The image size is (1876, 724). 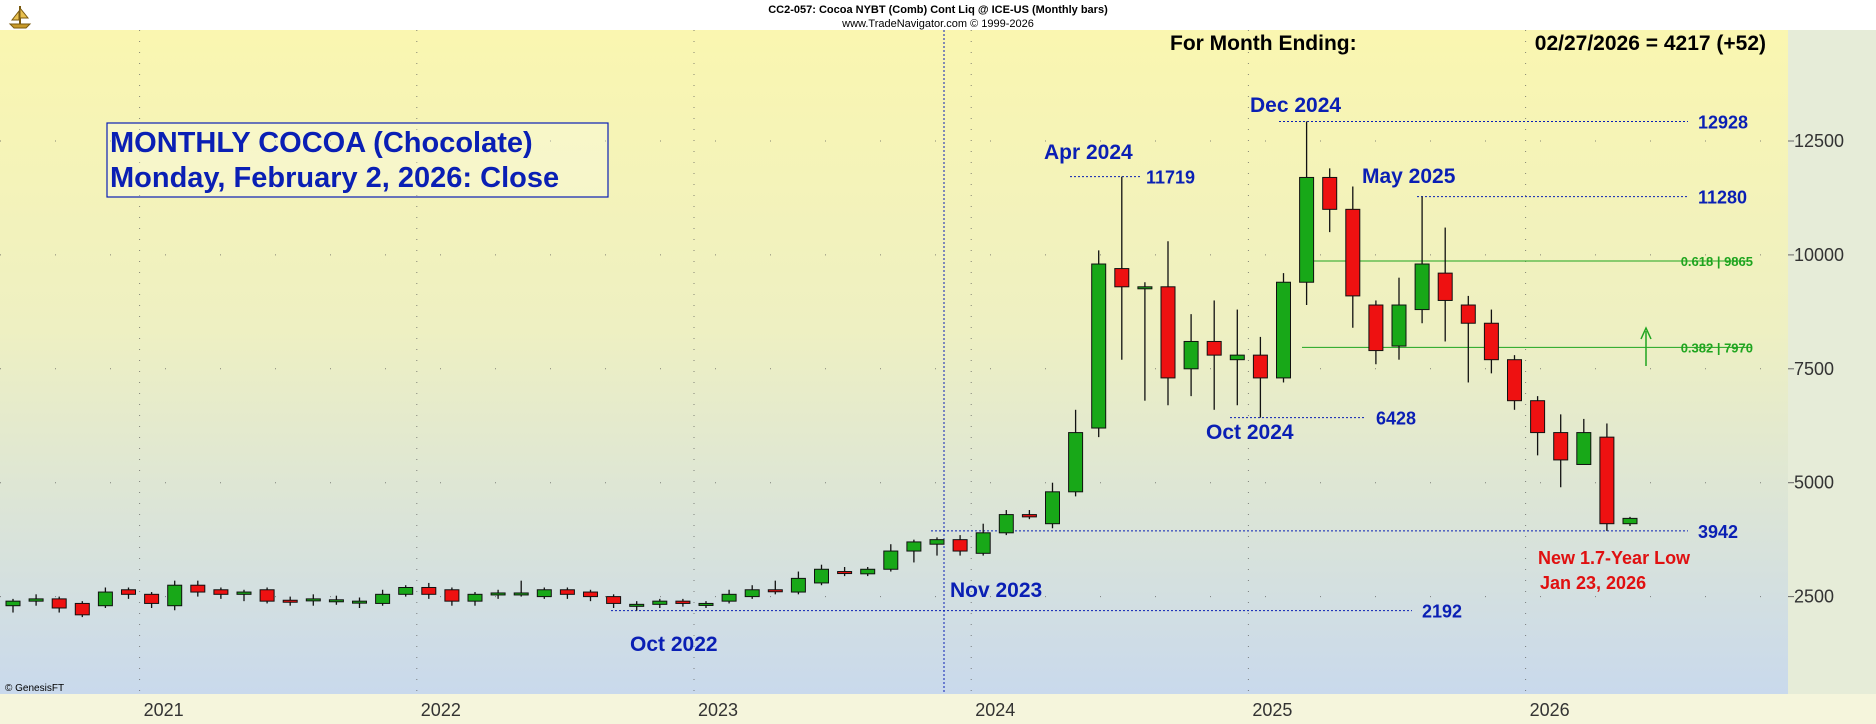 What do you see at coordinates (1814, 369) in the screenshot?
I see `y-tick-label: 7500` at bounding box center [1814, 369].